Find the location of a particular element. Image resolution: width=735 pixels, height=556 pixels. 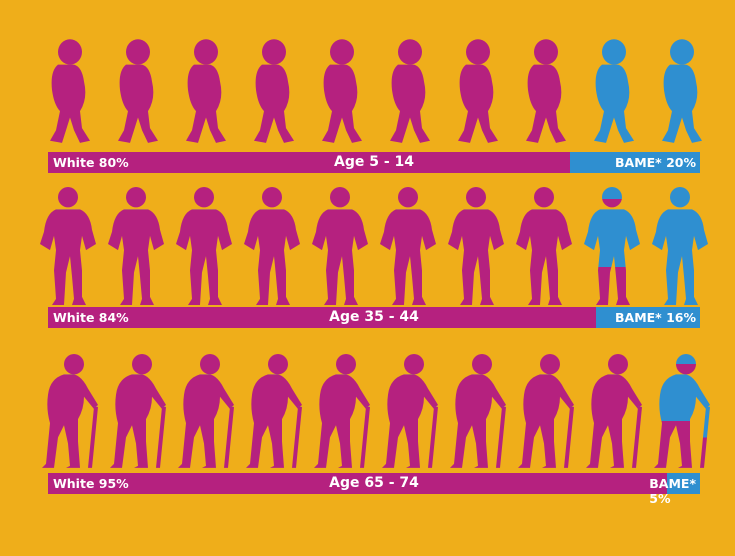

bame-segment: BAME* 16% is located at coordinates (647, 317).